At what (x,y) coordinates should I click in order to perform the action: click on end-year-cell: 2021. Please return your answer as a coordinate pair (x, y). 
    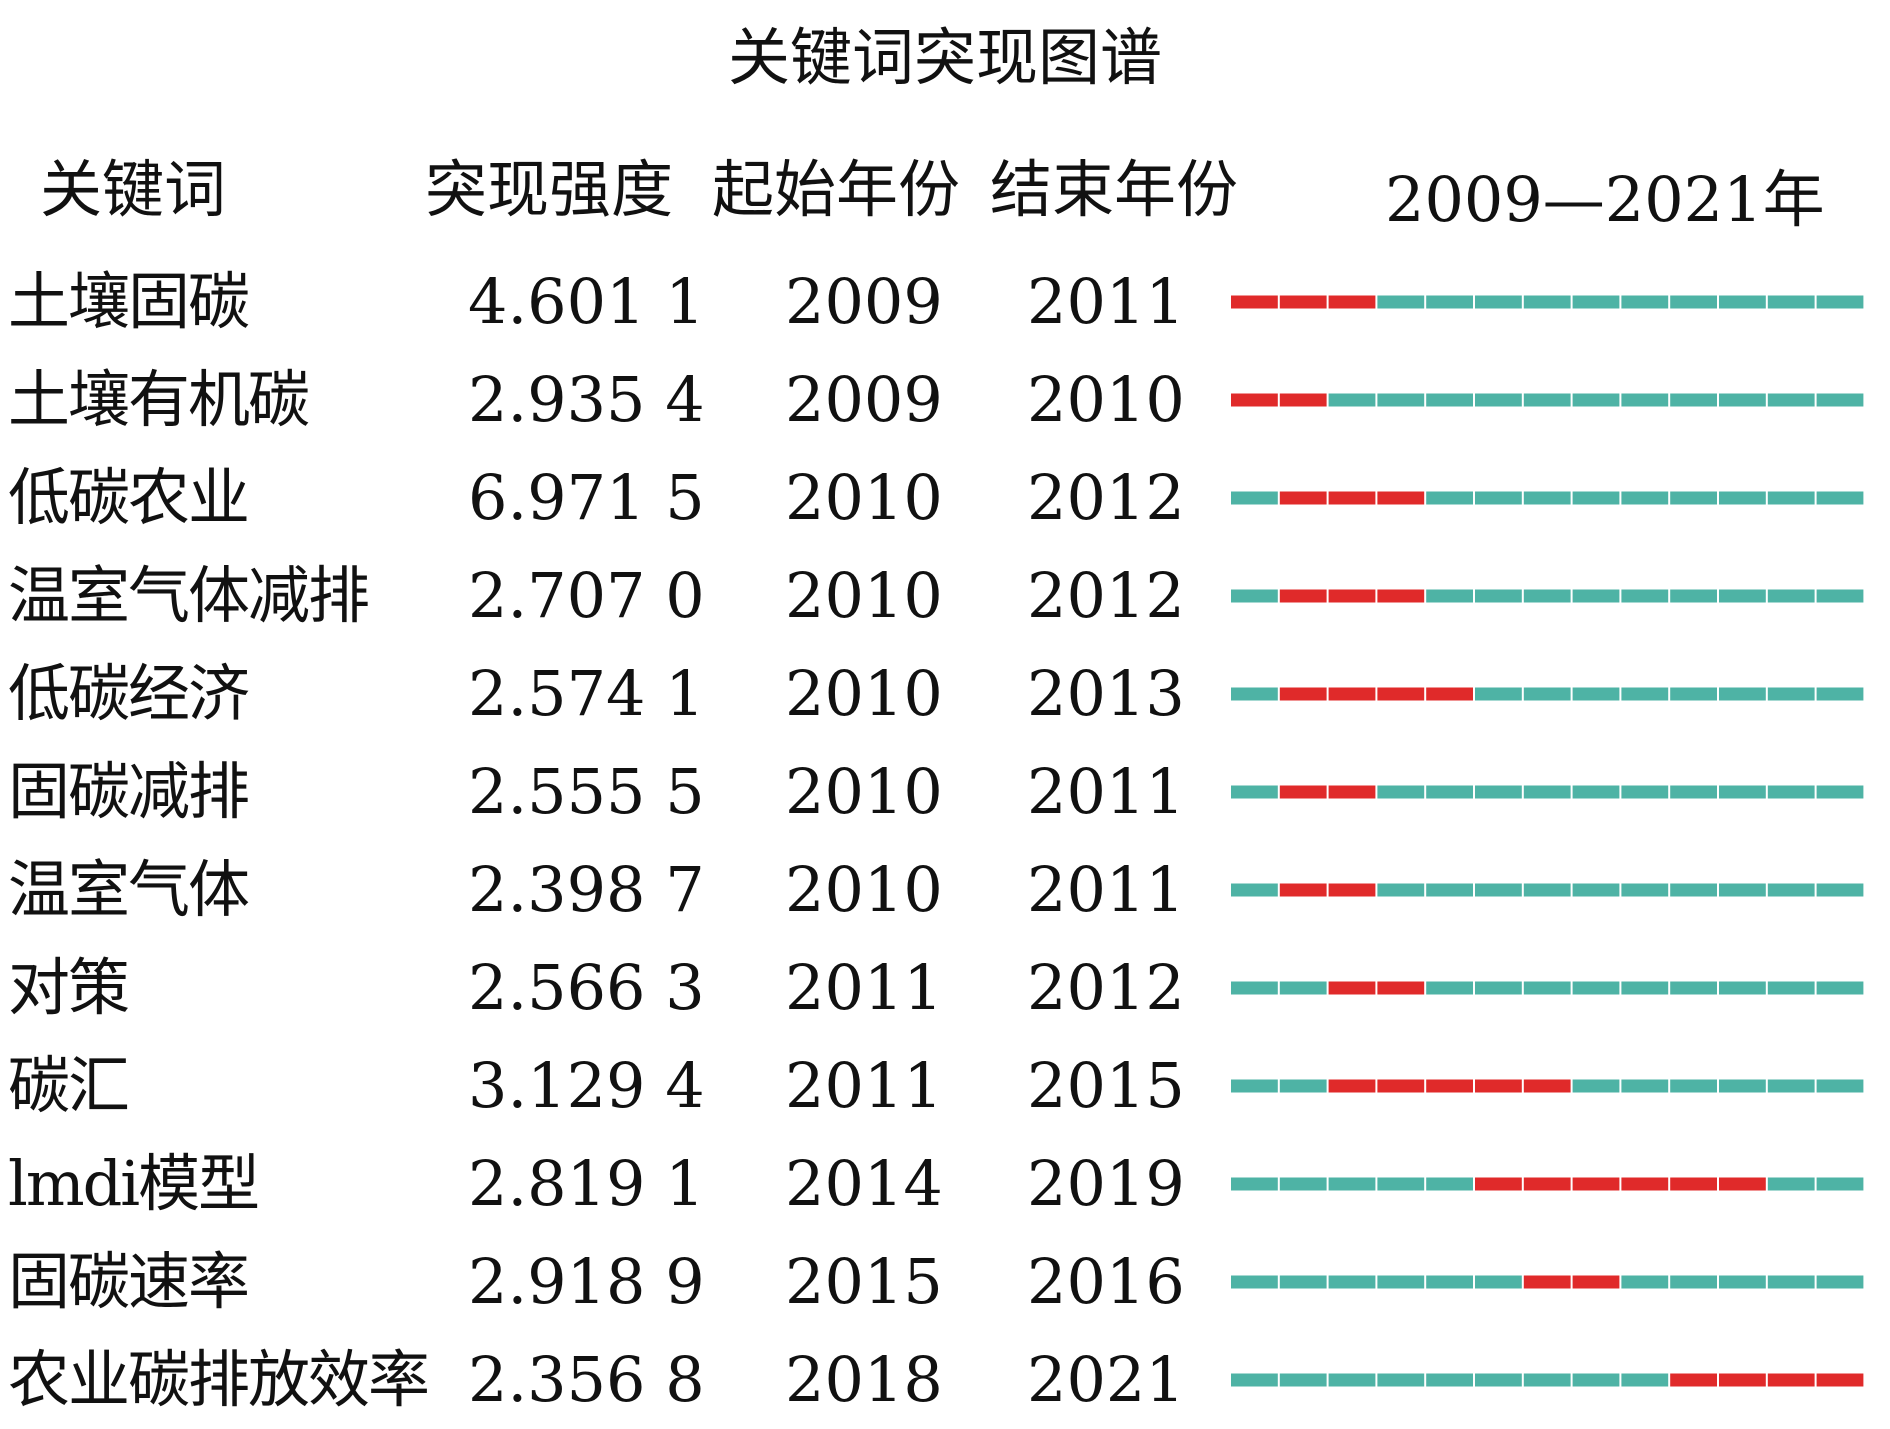
    Looking at the image, I should click on (1106, 1379).